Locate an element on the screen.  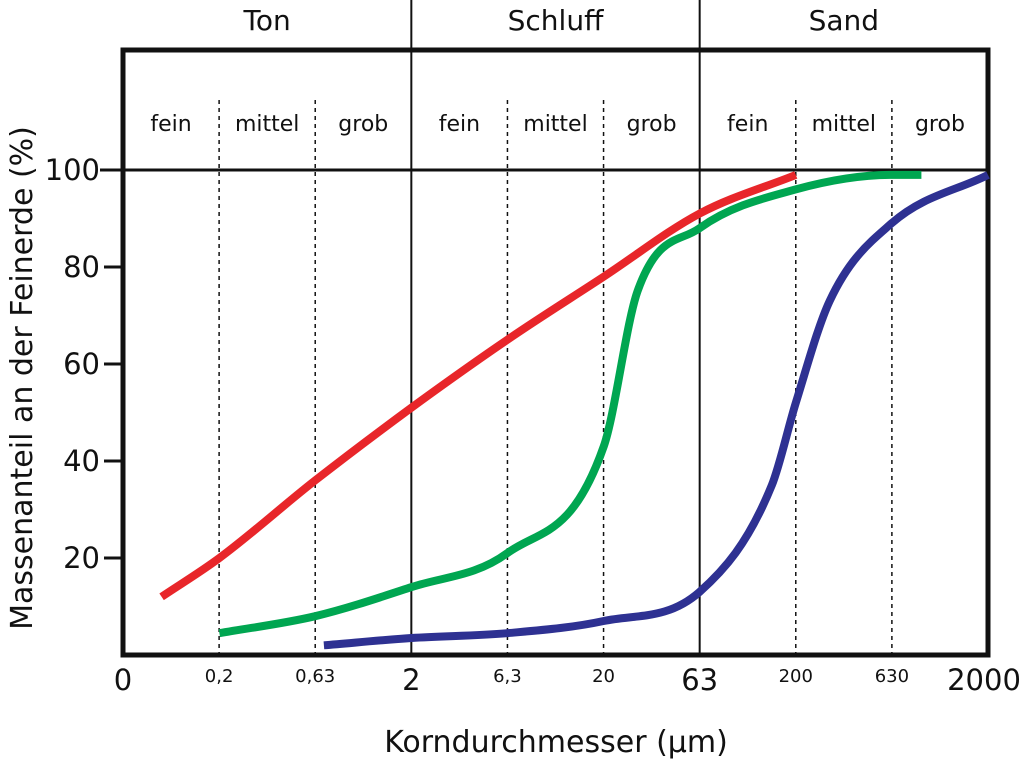
x-tick-label: 200 is located at coordinates (796, 676).